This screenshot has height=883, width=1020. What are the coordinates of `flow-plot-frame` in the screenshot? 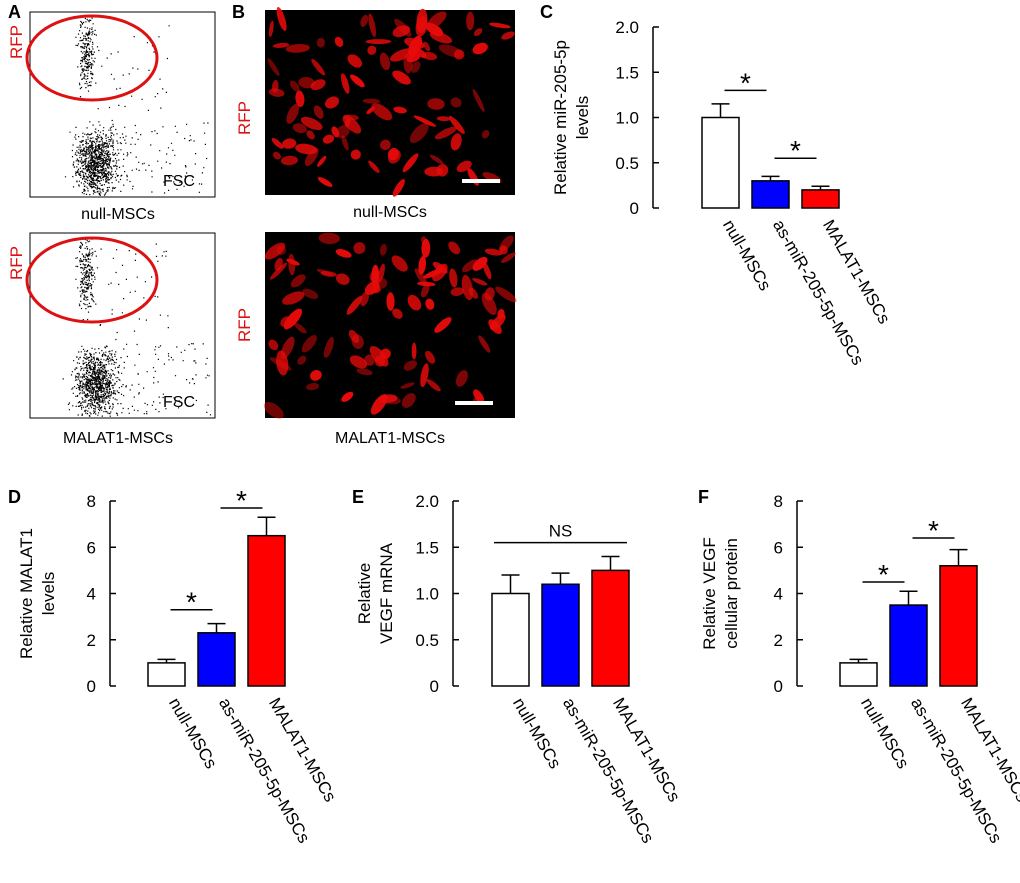 It's located at (122, 325).